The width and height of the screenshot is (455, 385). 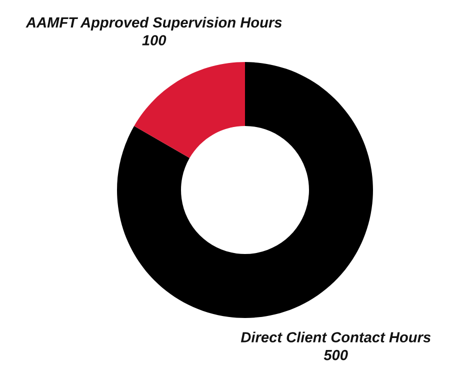 I want to click on data-label: 100, so click(x=154, y=40).